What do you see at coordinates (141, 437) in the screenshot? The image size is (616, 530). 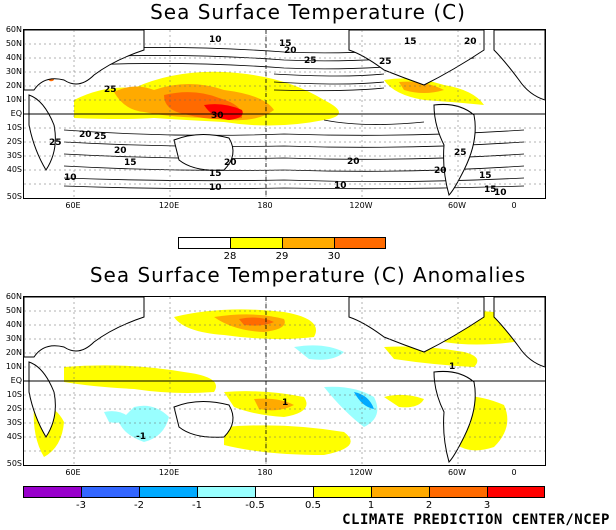 I see `contour-label: -1` at bounding box center [141, 437].